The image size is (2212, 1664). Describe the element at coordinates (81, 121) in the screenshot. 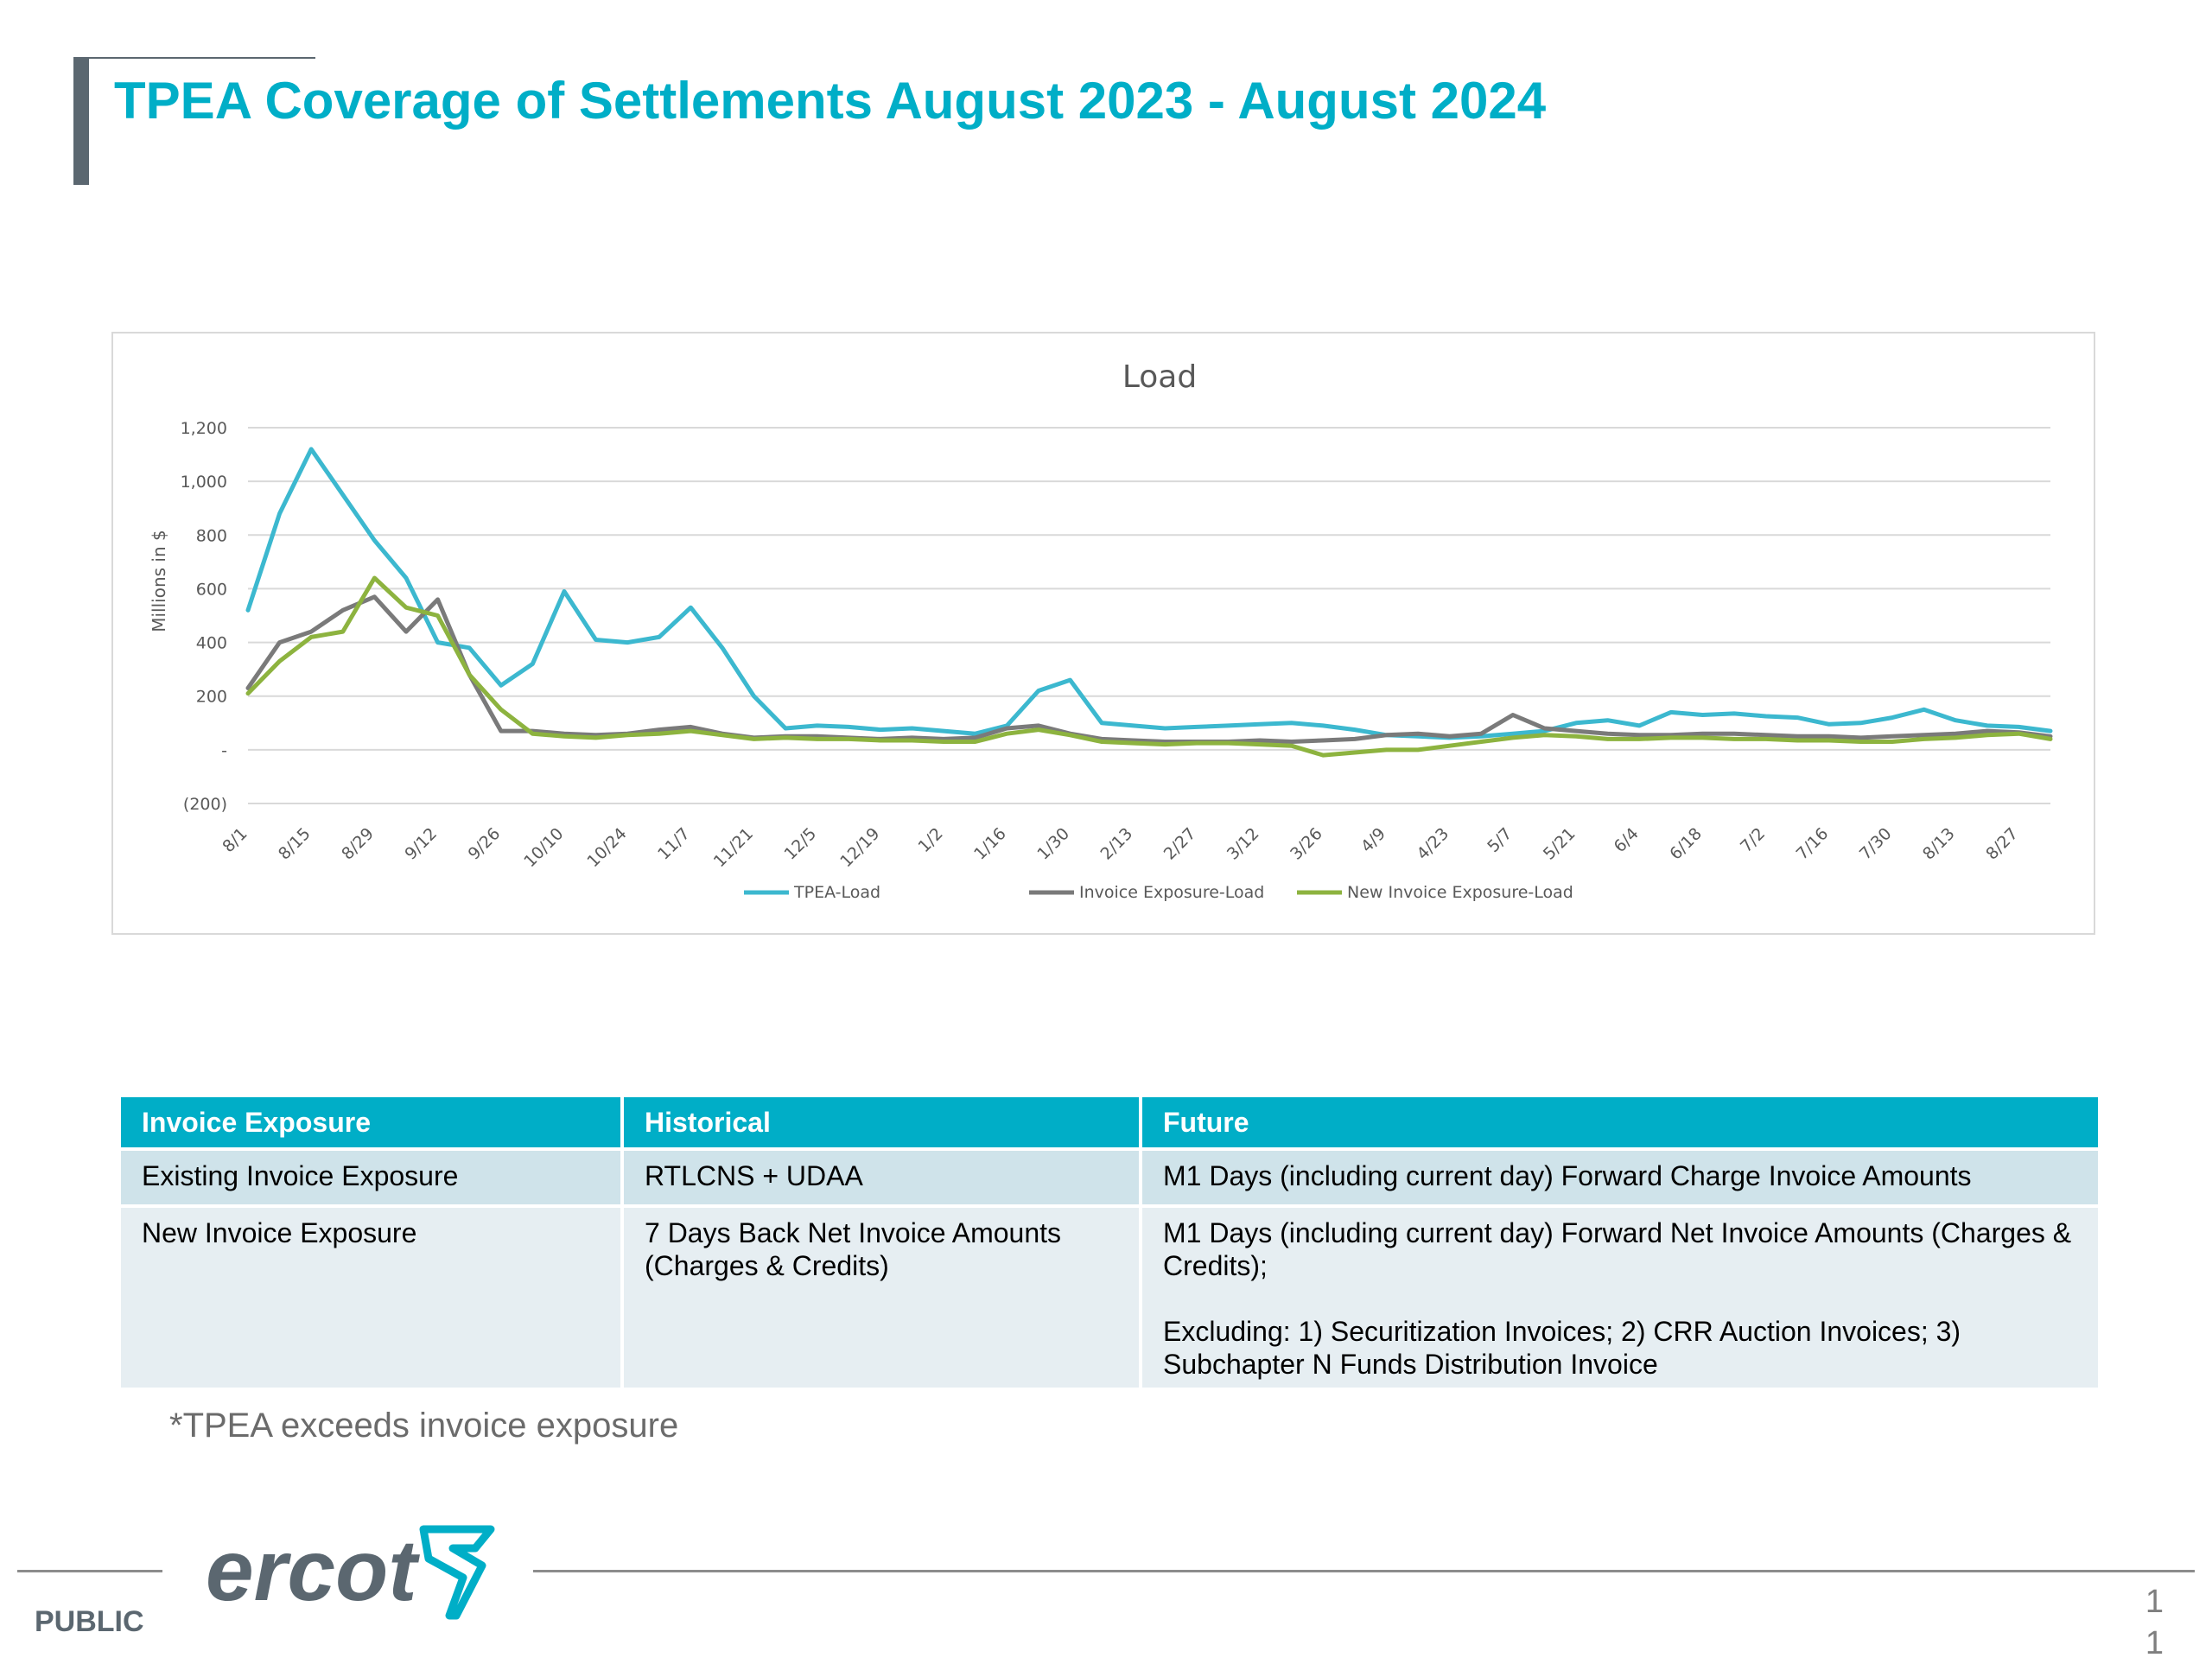

I see `title-accent-bar` at that location.